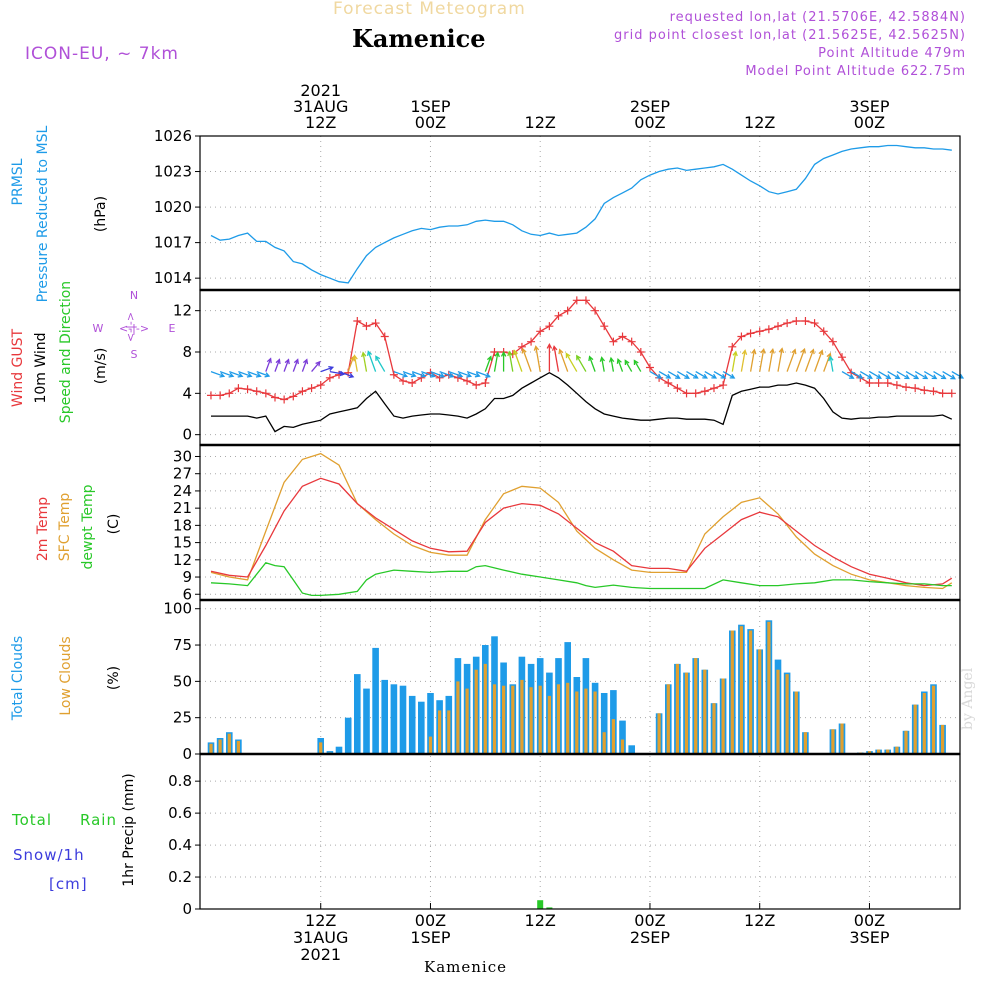  Describe the element at coordinates (182, 311) in the screenshot. I see `y-tick-label: 12` at that location.